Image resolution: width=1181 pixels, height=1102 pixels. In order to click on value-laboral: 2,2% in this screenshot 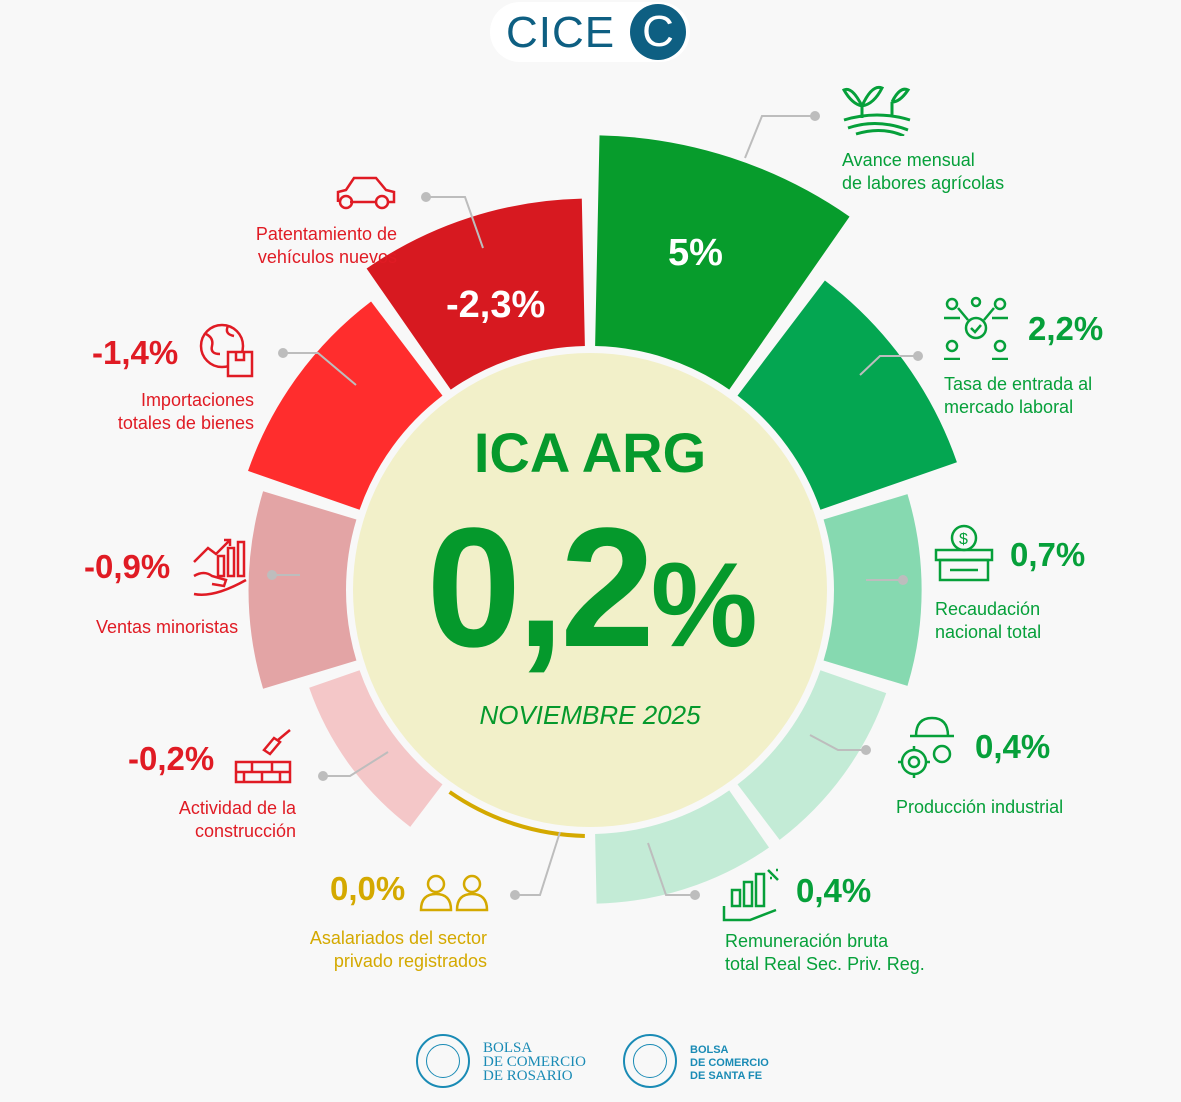, I will do `click(1066, 328)`.